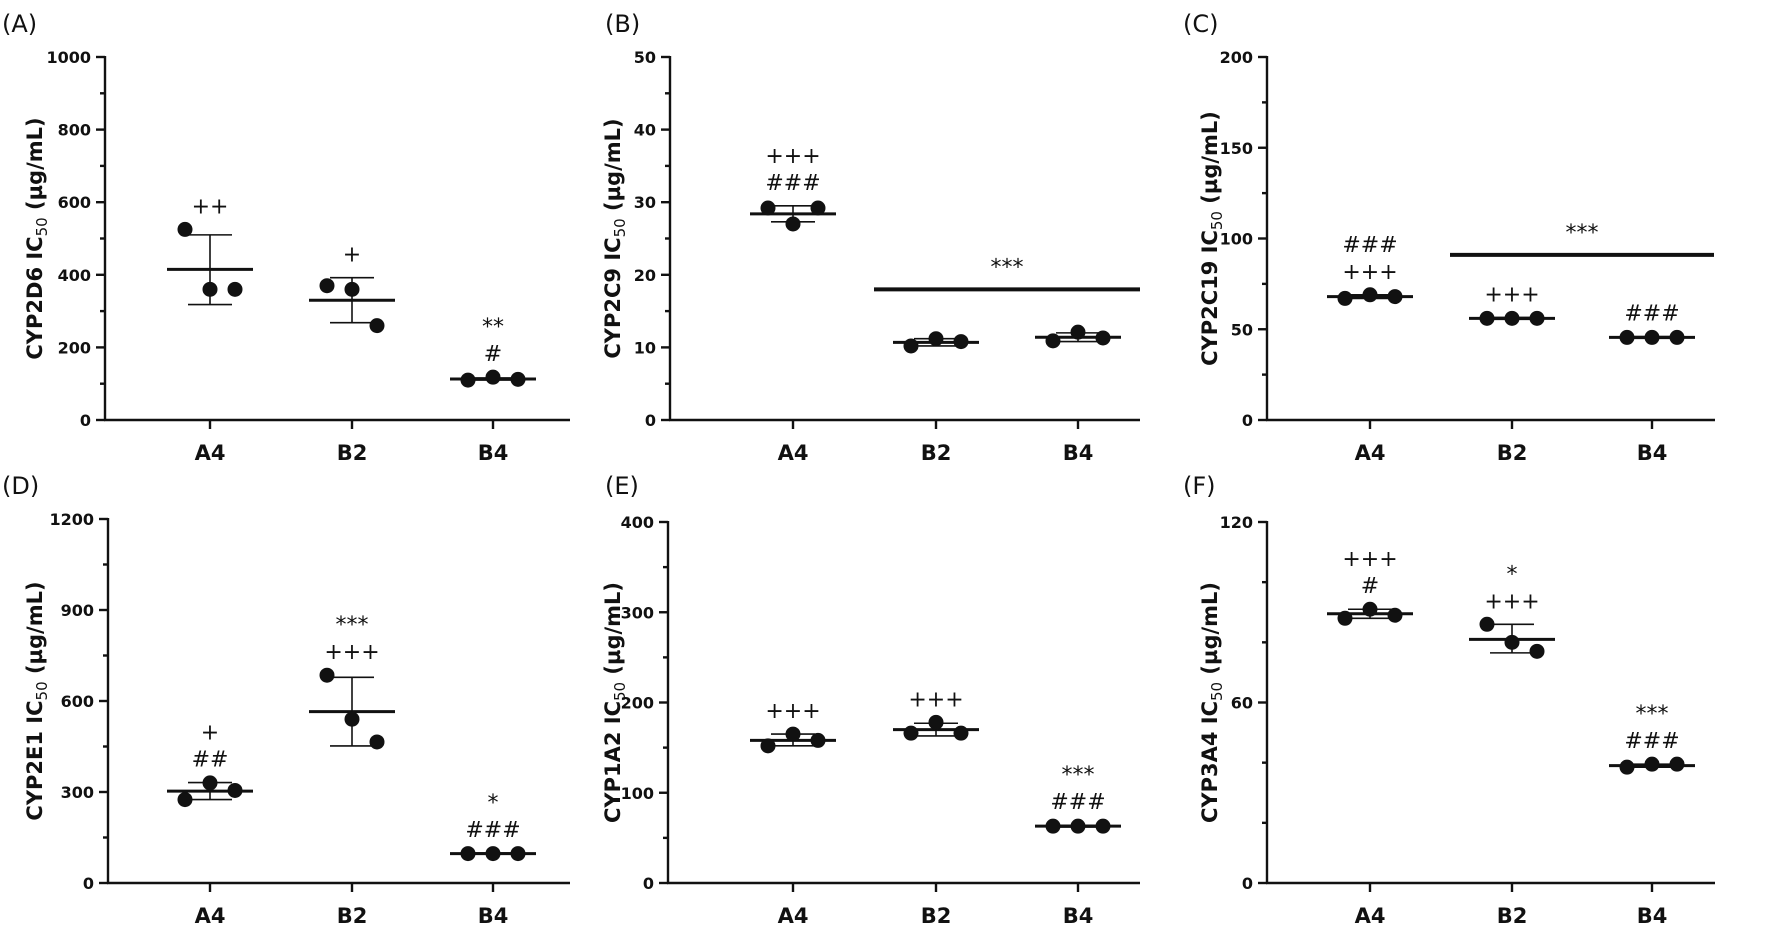 The image size is (1772, 939). I want to click on y-axis-title-main: CYP2D6 IC, so click(35, 297).